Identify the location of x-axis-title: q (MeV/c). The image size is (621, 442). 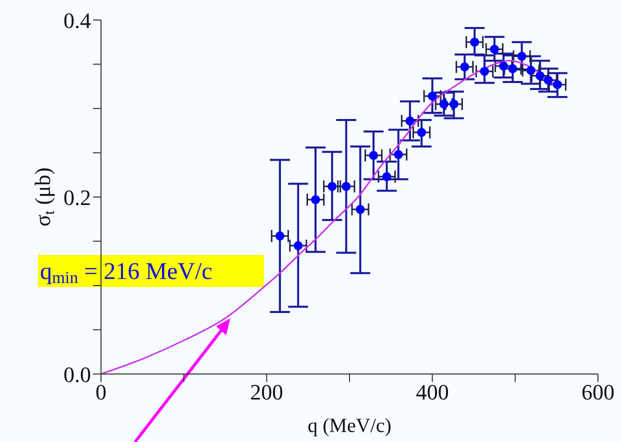
(350, 426).